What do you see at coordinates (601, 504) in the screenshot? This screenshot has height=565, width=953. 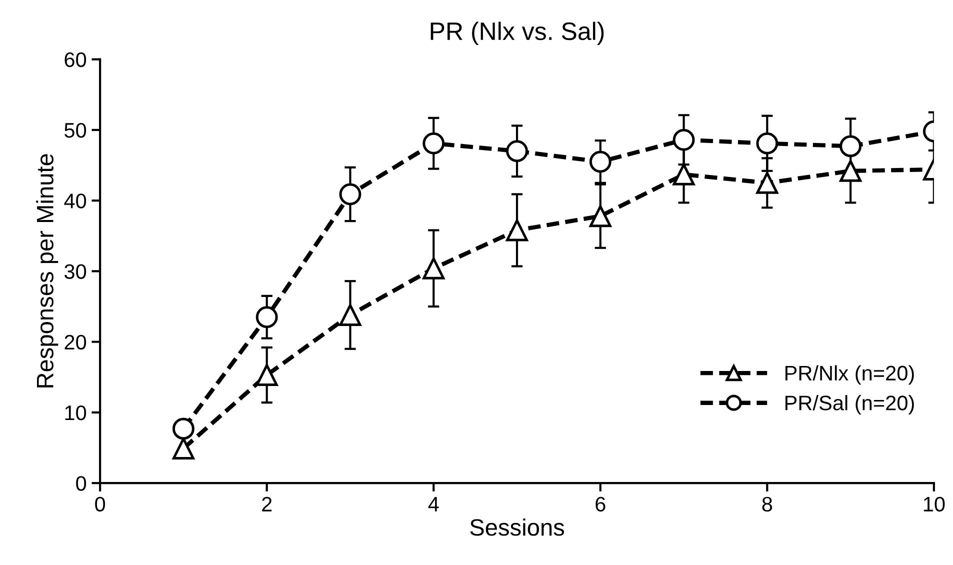 I see `x-tick-label: 6` at bounding box center [601, 504].